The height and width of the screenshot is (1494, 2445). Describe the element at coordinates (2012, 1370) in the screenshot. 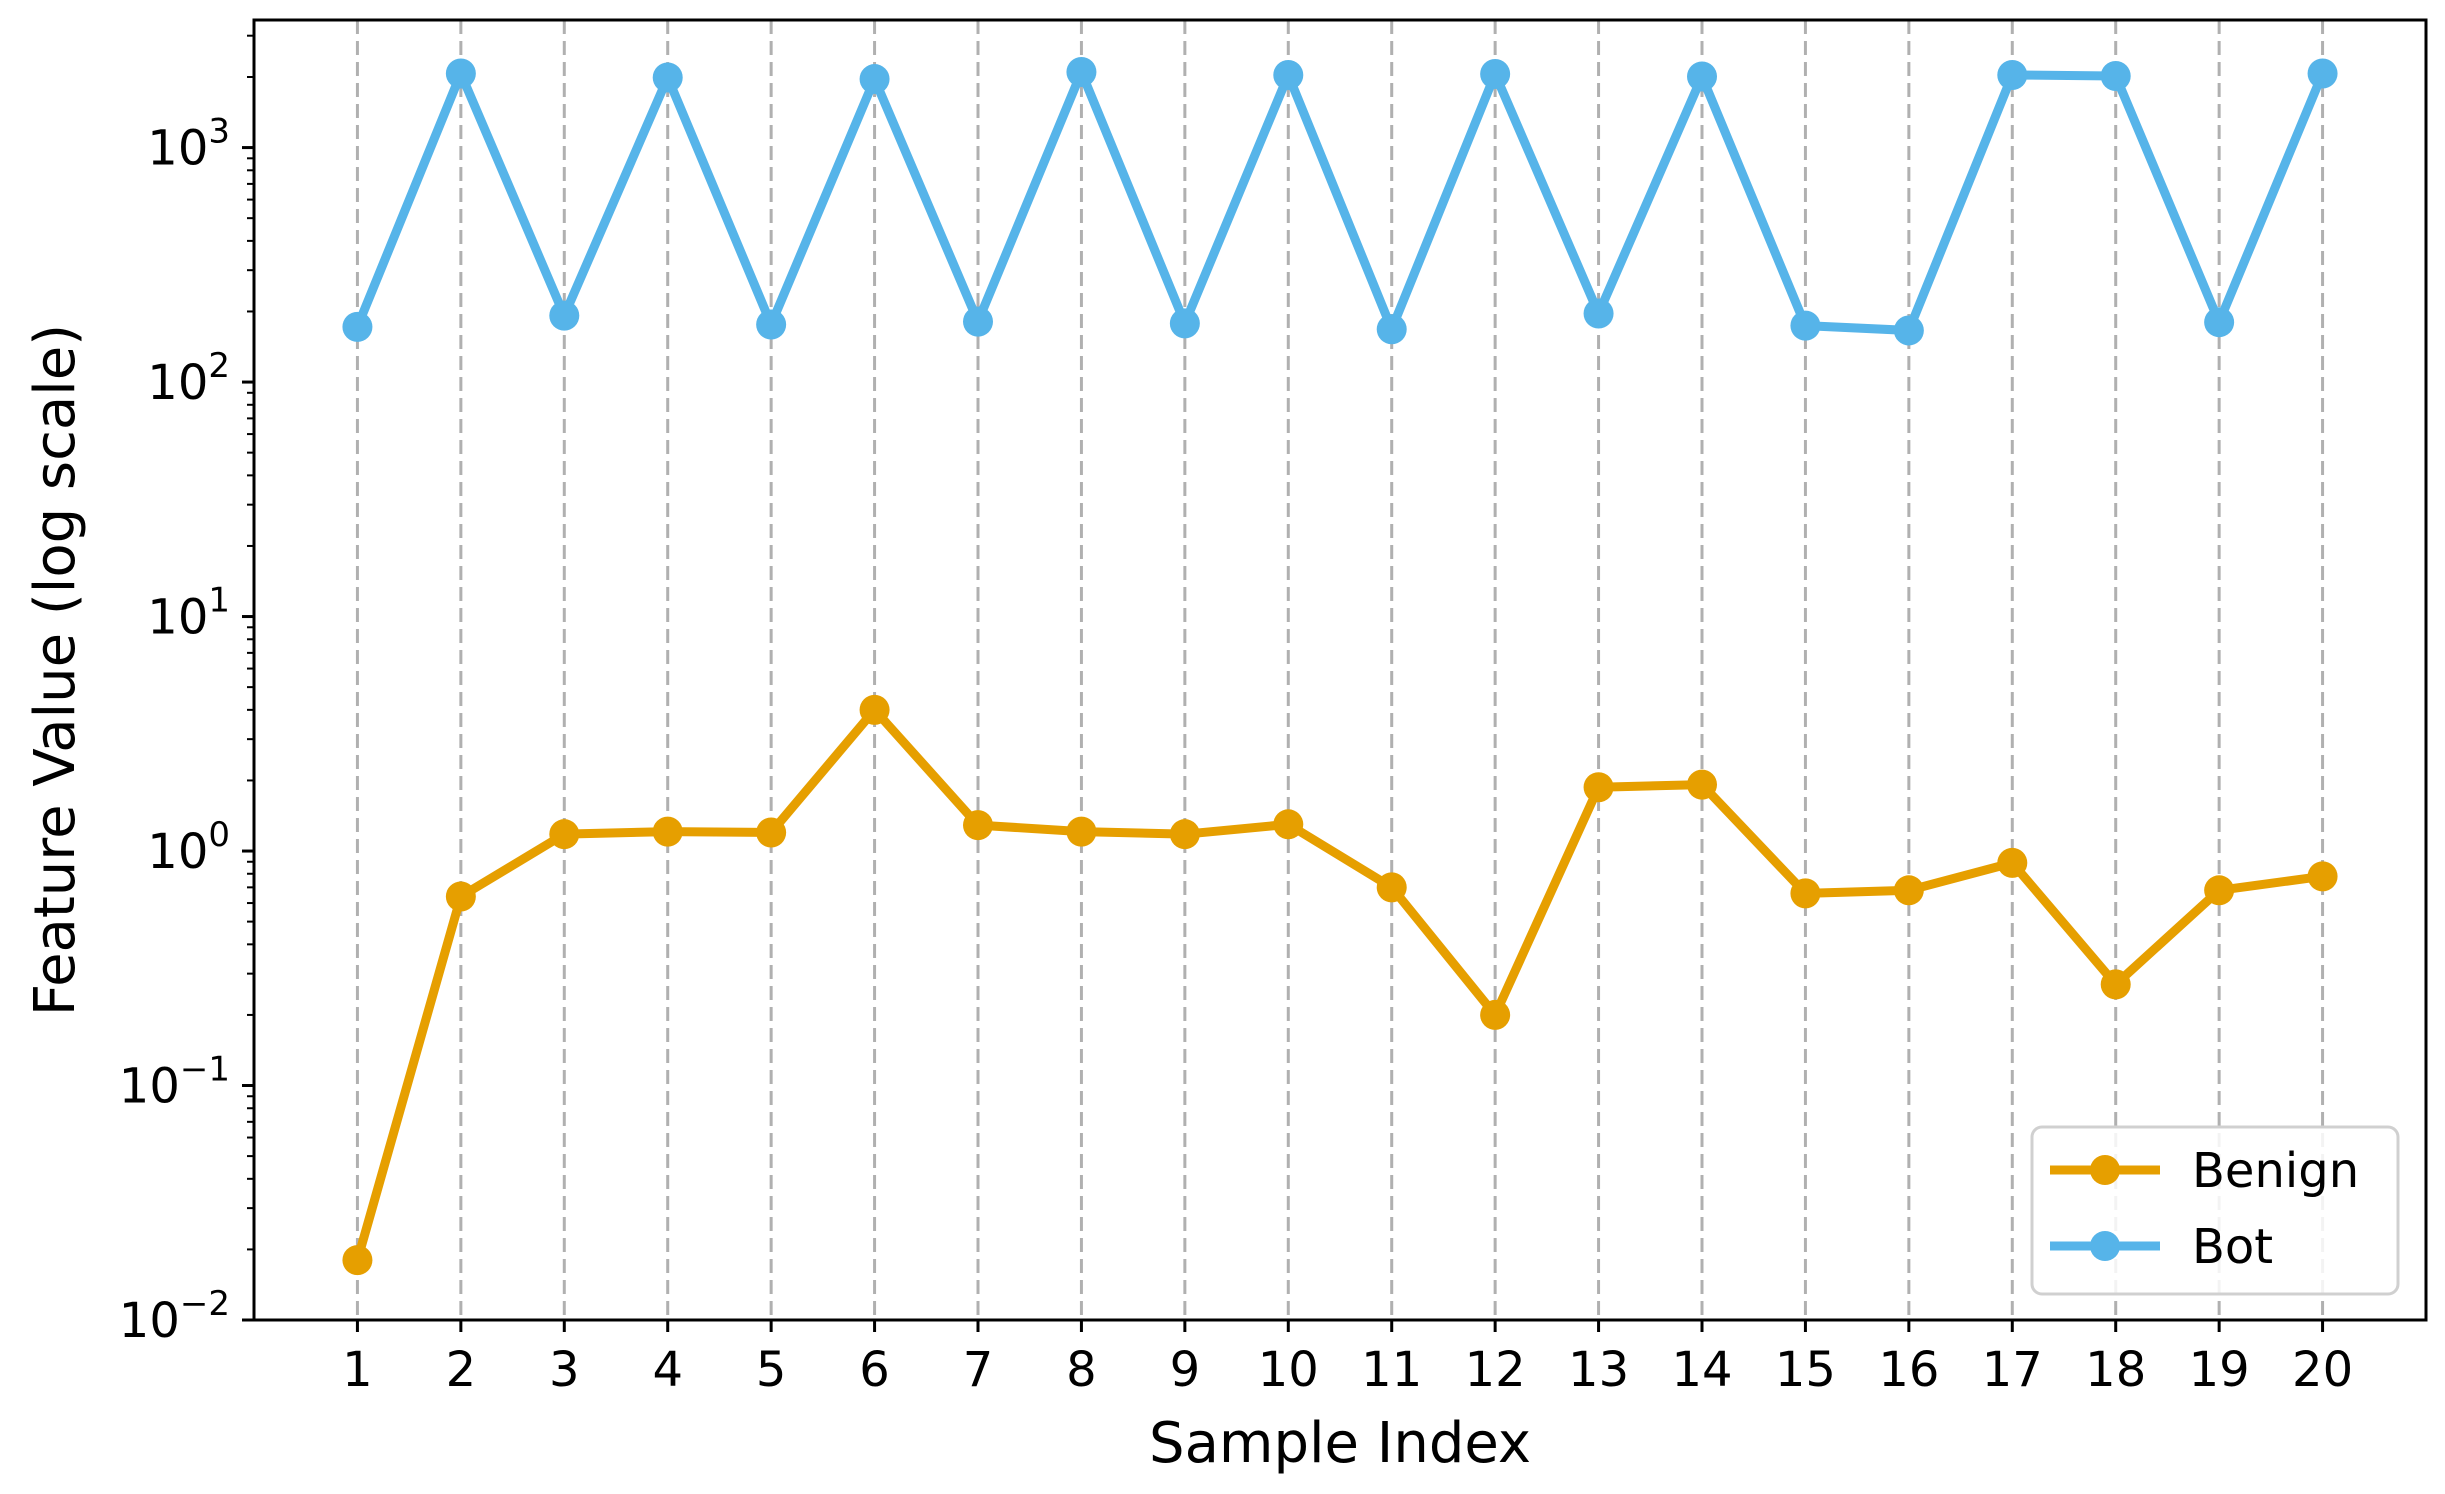

I see `x-tick-label: 17` at that location.